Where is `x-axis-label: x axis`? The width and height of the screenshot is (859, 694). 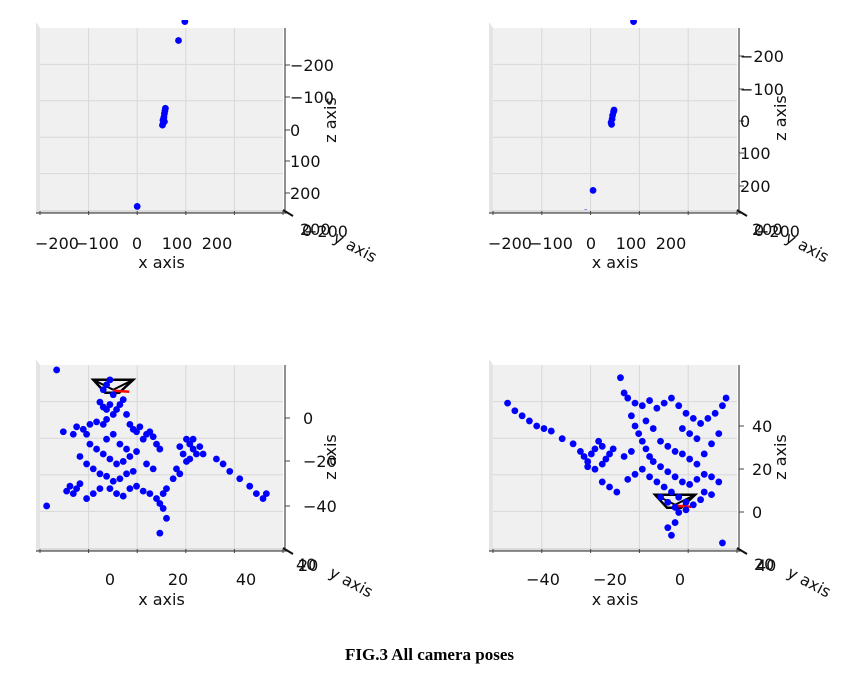 x-axis-label: x axis is located at coordinates (615, 262).